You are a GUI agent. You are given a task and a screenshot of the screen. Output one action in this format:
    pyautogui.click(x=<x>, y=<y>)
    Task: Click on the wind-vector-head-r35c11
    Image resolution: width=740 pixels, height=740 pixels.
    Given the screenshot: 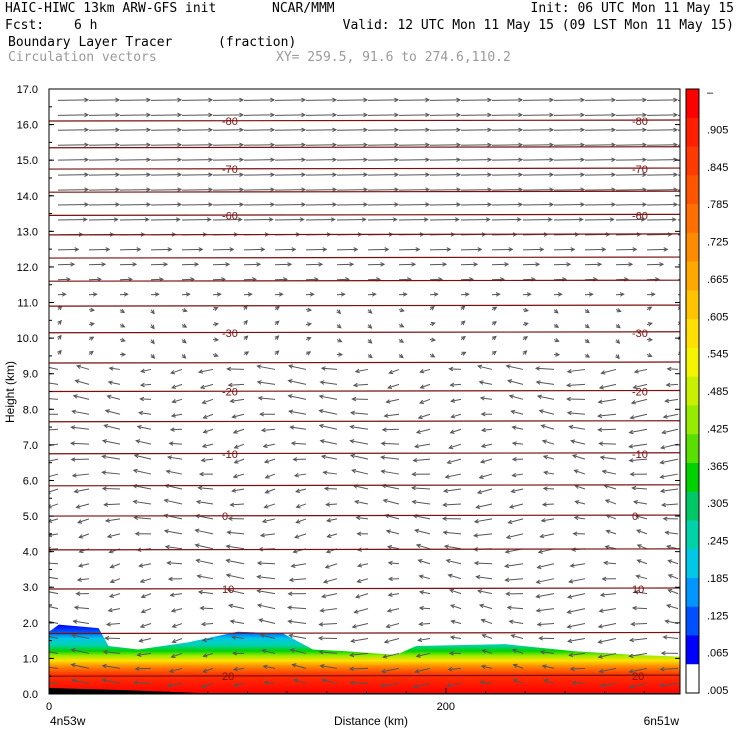 What is the action you would take?
    pyautogui.click(x=428, y=159)
    